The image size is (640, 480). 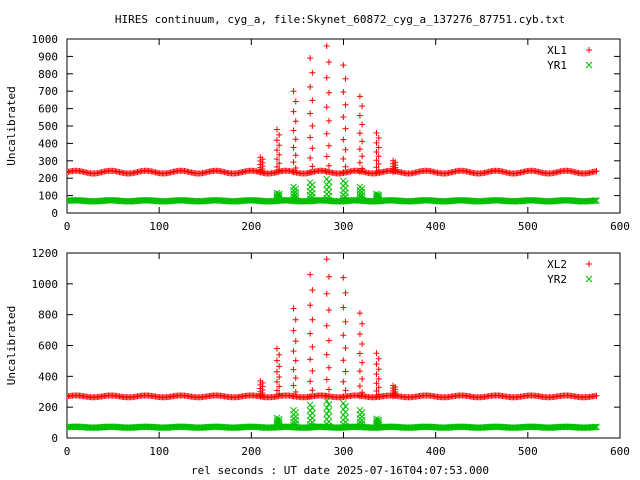 I want to click on legend-label: XL2, so click(x=557, y=264).